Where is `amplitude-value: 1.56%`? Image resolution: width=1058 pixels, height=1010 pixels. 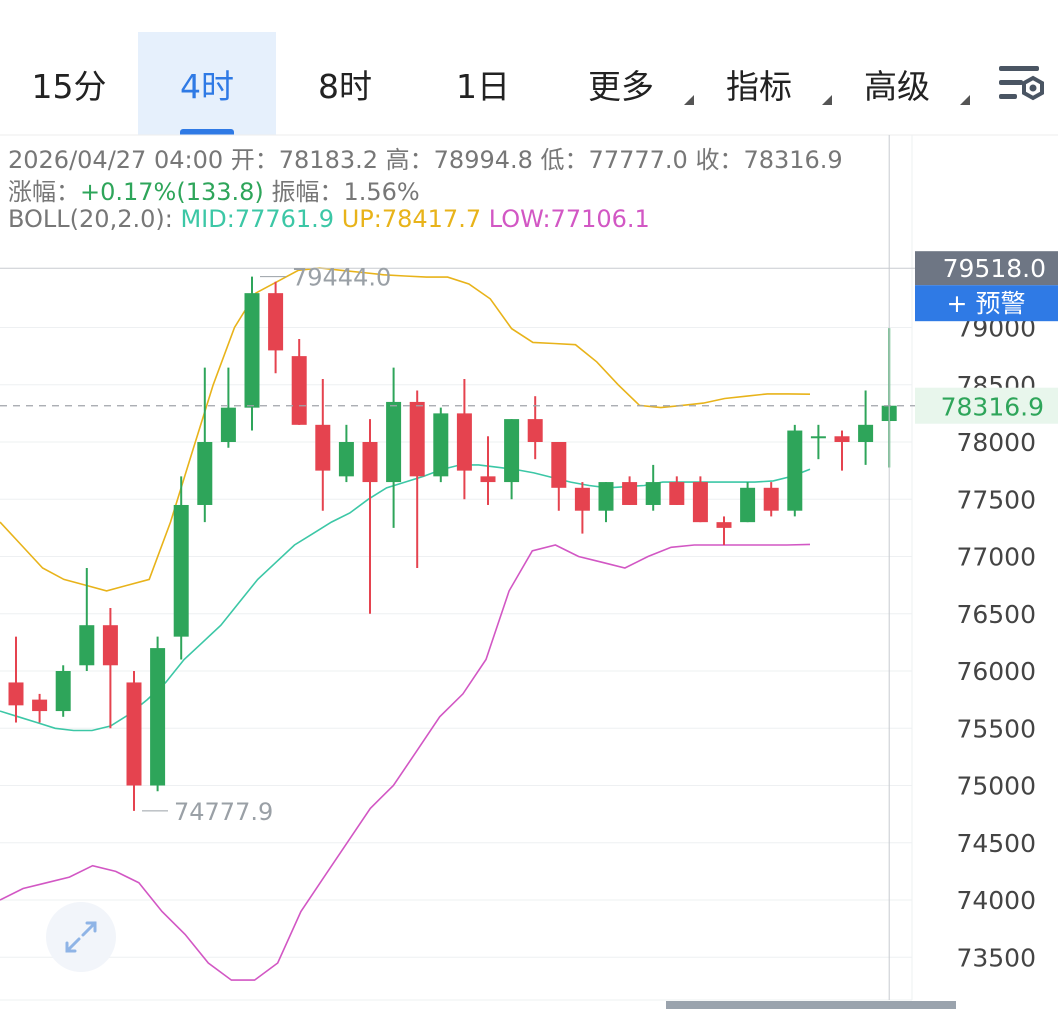 amplitude-value: 1.56% is located at coordinates (381, 192).